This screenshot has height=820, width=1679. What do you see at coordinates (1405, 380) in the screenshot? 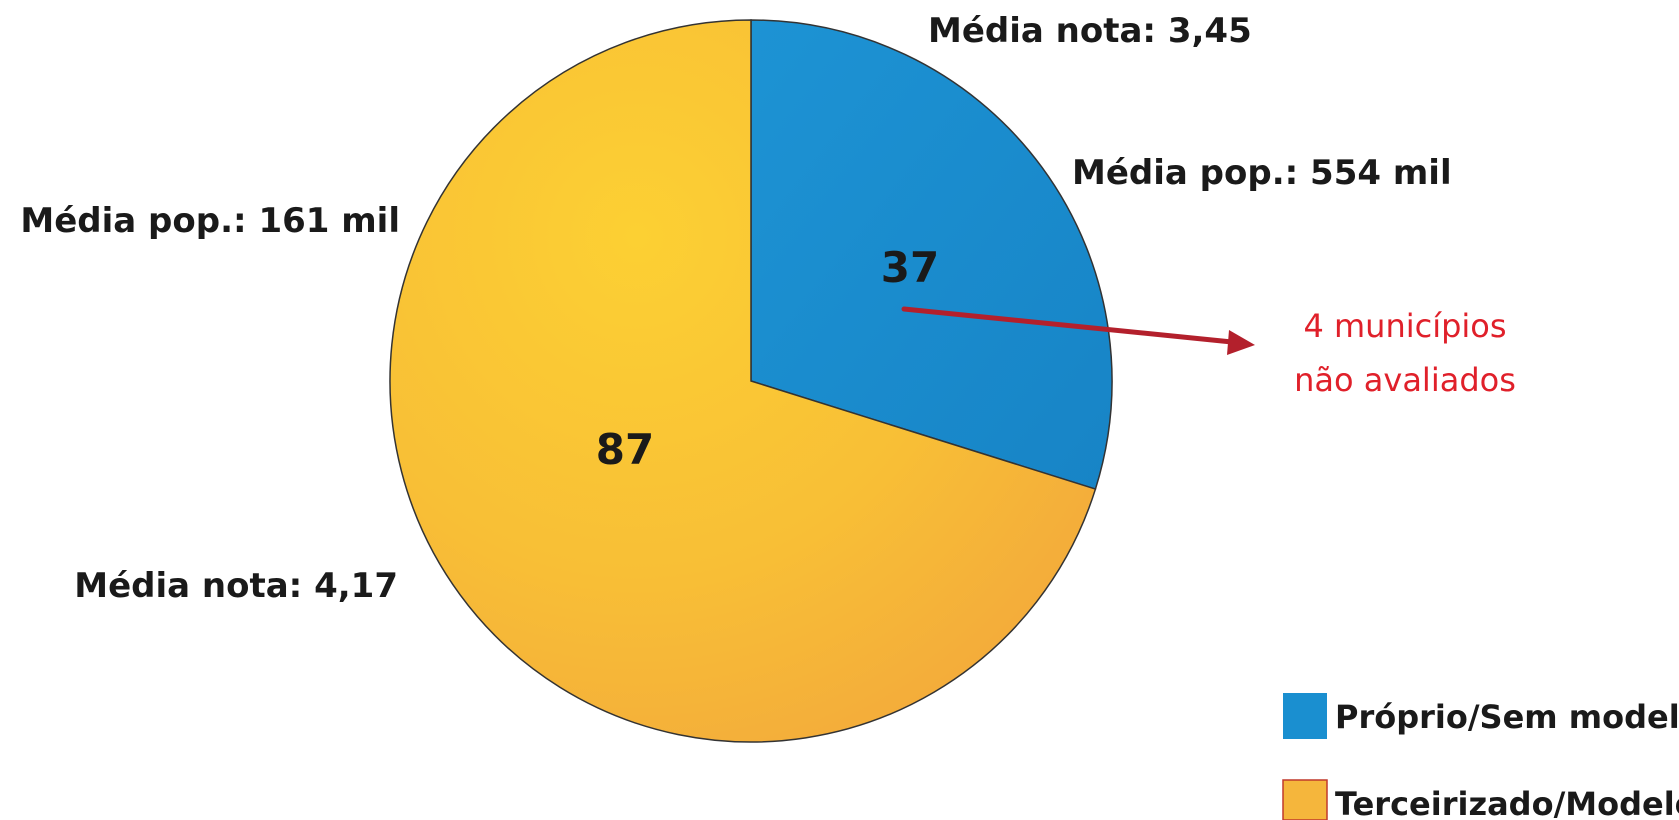
I see `callout-note-line2: não avaliados` at bounding box center [1405, 380].